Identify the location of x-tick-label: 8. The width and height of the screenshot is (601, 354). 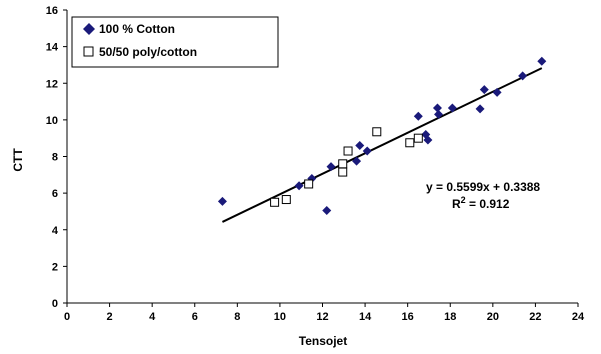
(237, 317).